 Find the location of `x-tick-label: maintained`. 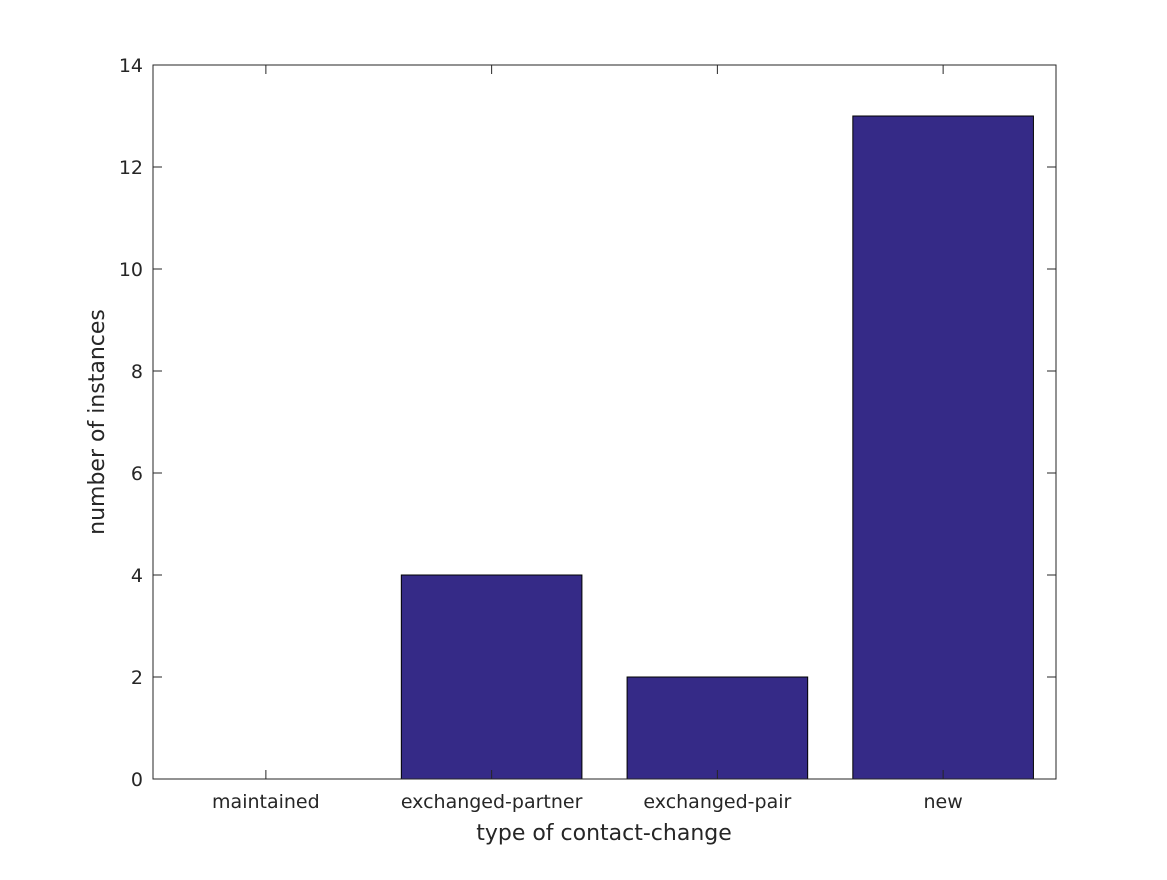

x-tick-label: maintained is located at coordinates (266, 802).